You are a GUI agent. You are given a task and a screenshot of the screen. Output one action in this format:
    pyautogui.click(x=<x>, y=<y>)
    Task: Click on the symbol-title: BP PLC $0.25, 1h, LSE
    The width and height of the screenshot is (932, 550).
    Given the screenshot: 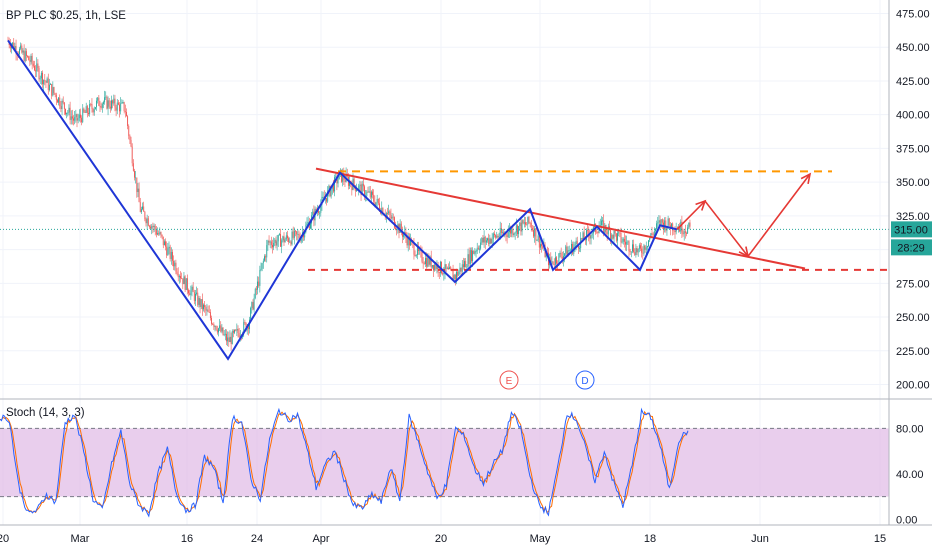 What is the action you would take?
    pyautogui.click(x=66, y=16)
    